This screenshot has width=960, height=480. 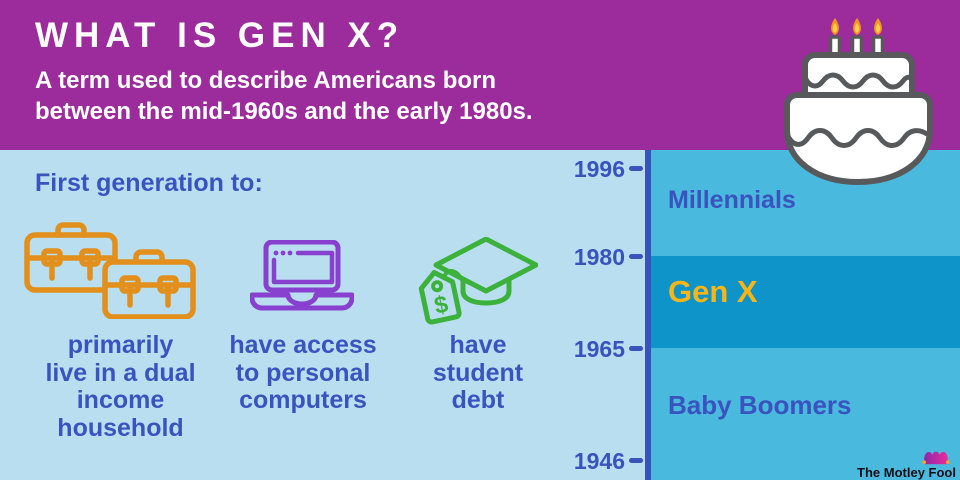 What do you see at coordinates (120, 345) in the screenshot?
I see `fact-line: primarily` at bounding box center [120, 345].